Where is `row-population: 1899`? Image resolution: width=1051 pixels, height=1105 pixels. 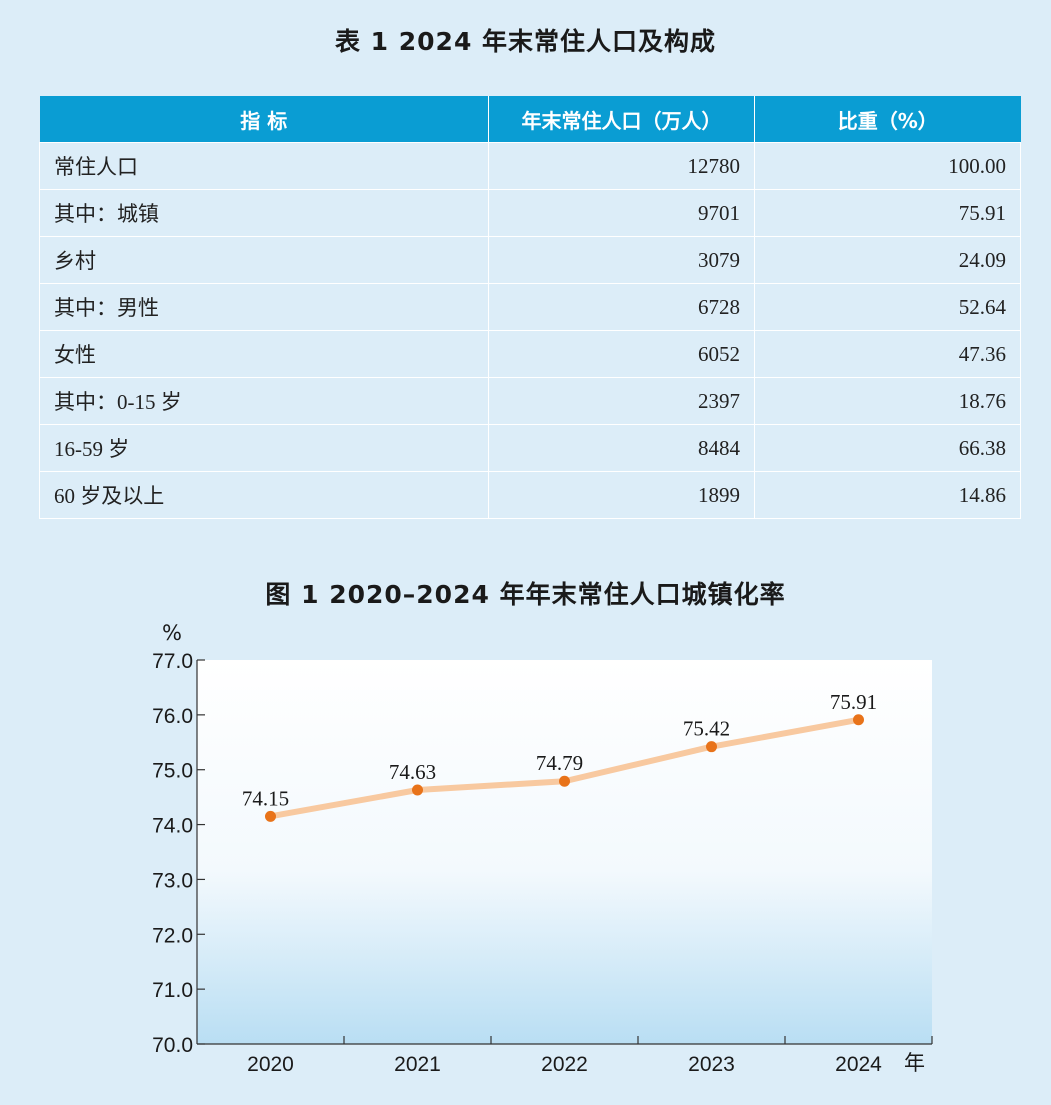 row-population: 1899 is located at coordinates (621, 495).